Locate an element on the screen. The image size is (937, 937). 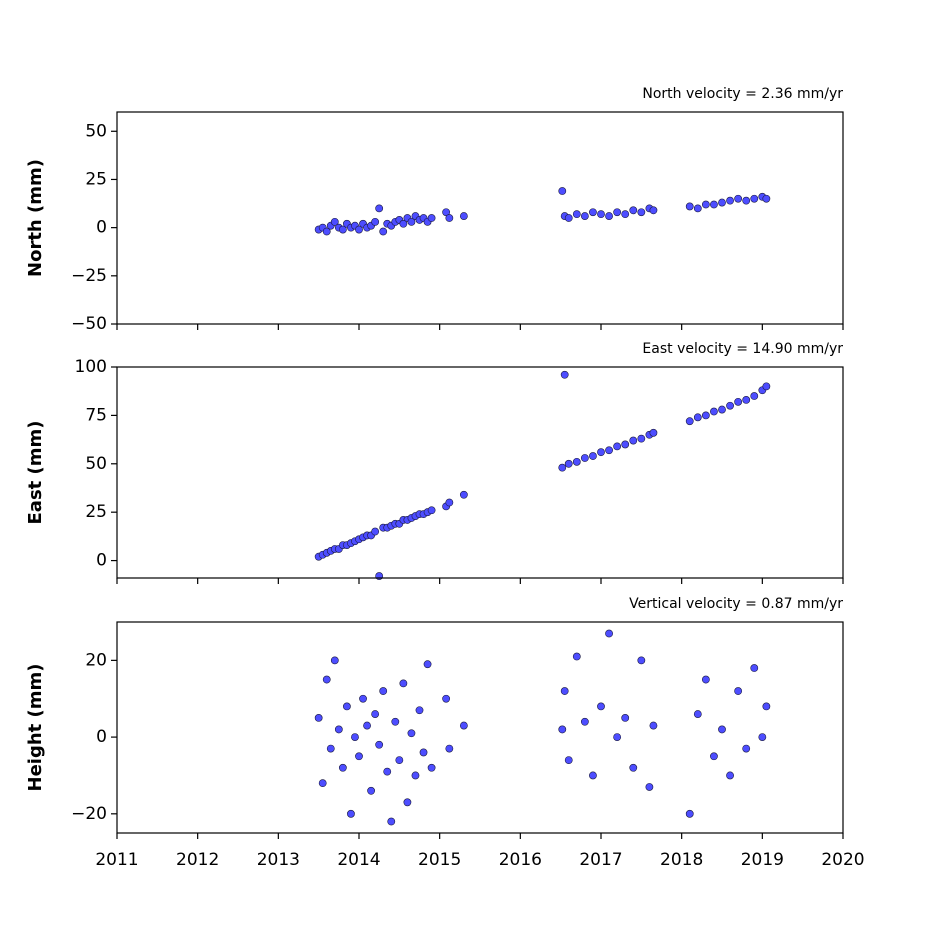
y-tick-label: 100 is located at coordinates (91, 367).